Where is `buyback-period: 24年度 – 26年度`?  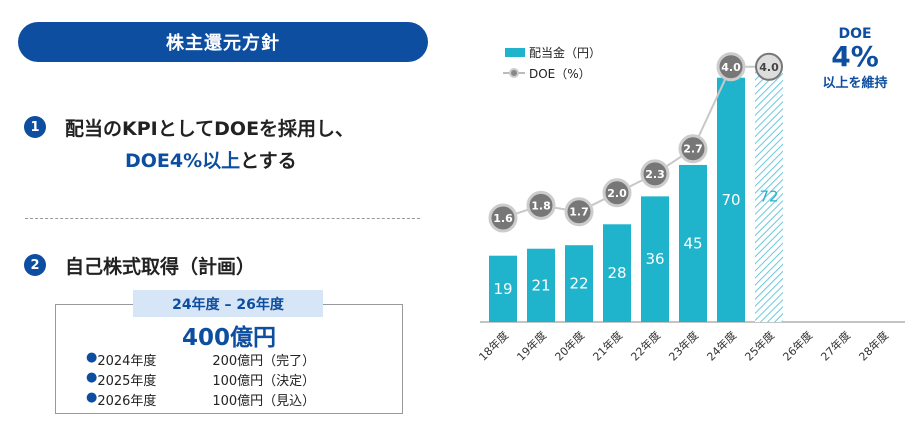 buyback-period: 24年度 – 26年度 is located at coordinates (228, 303).